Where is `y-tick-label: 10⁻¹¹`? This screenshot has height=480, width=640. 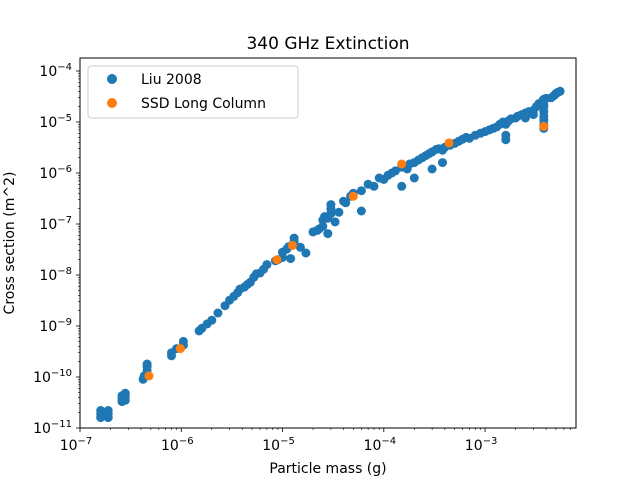 y-tick-label: 10⁻¹¹ is located at coordinates (52, 428).